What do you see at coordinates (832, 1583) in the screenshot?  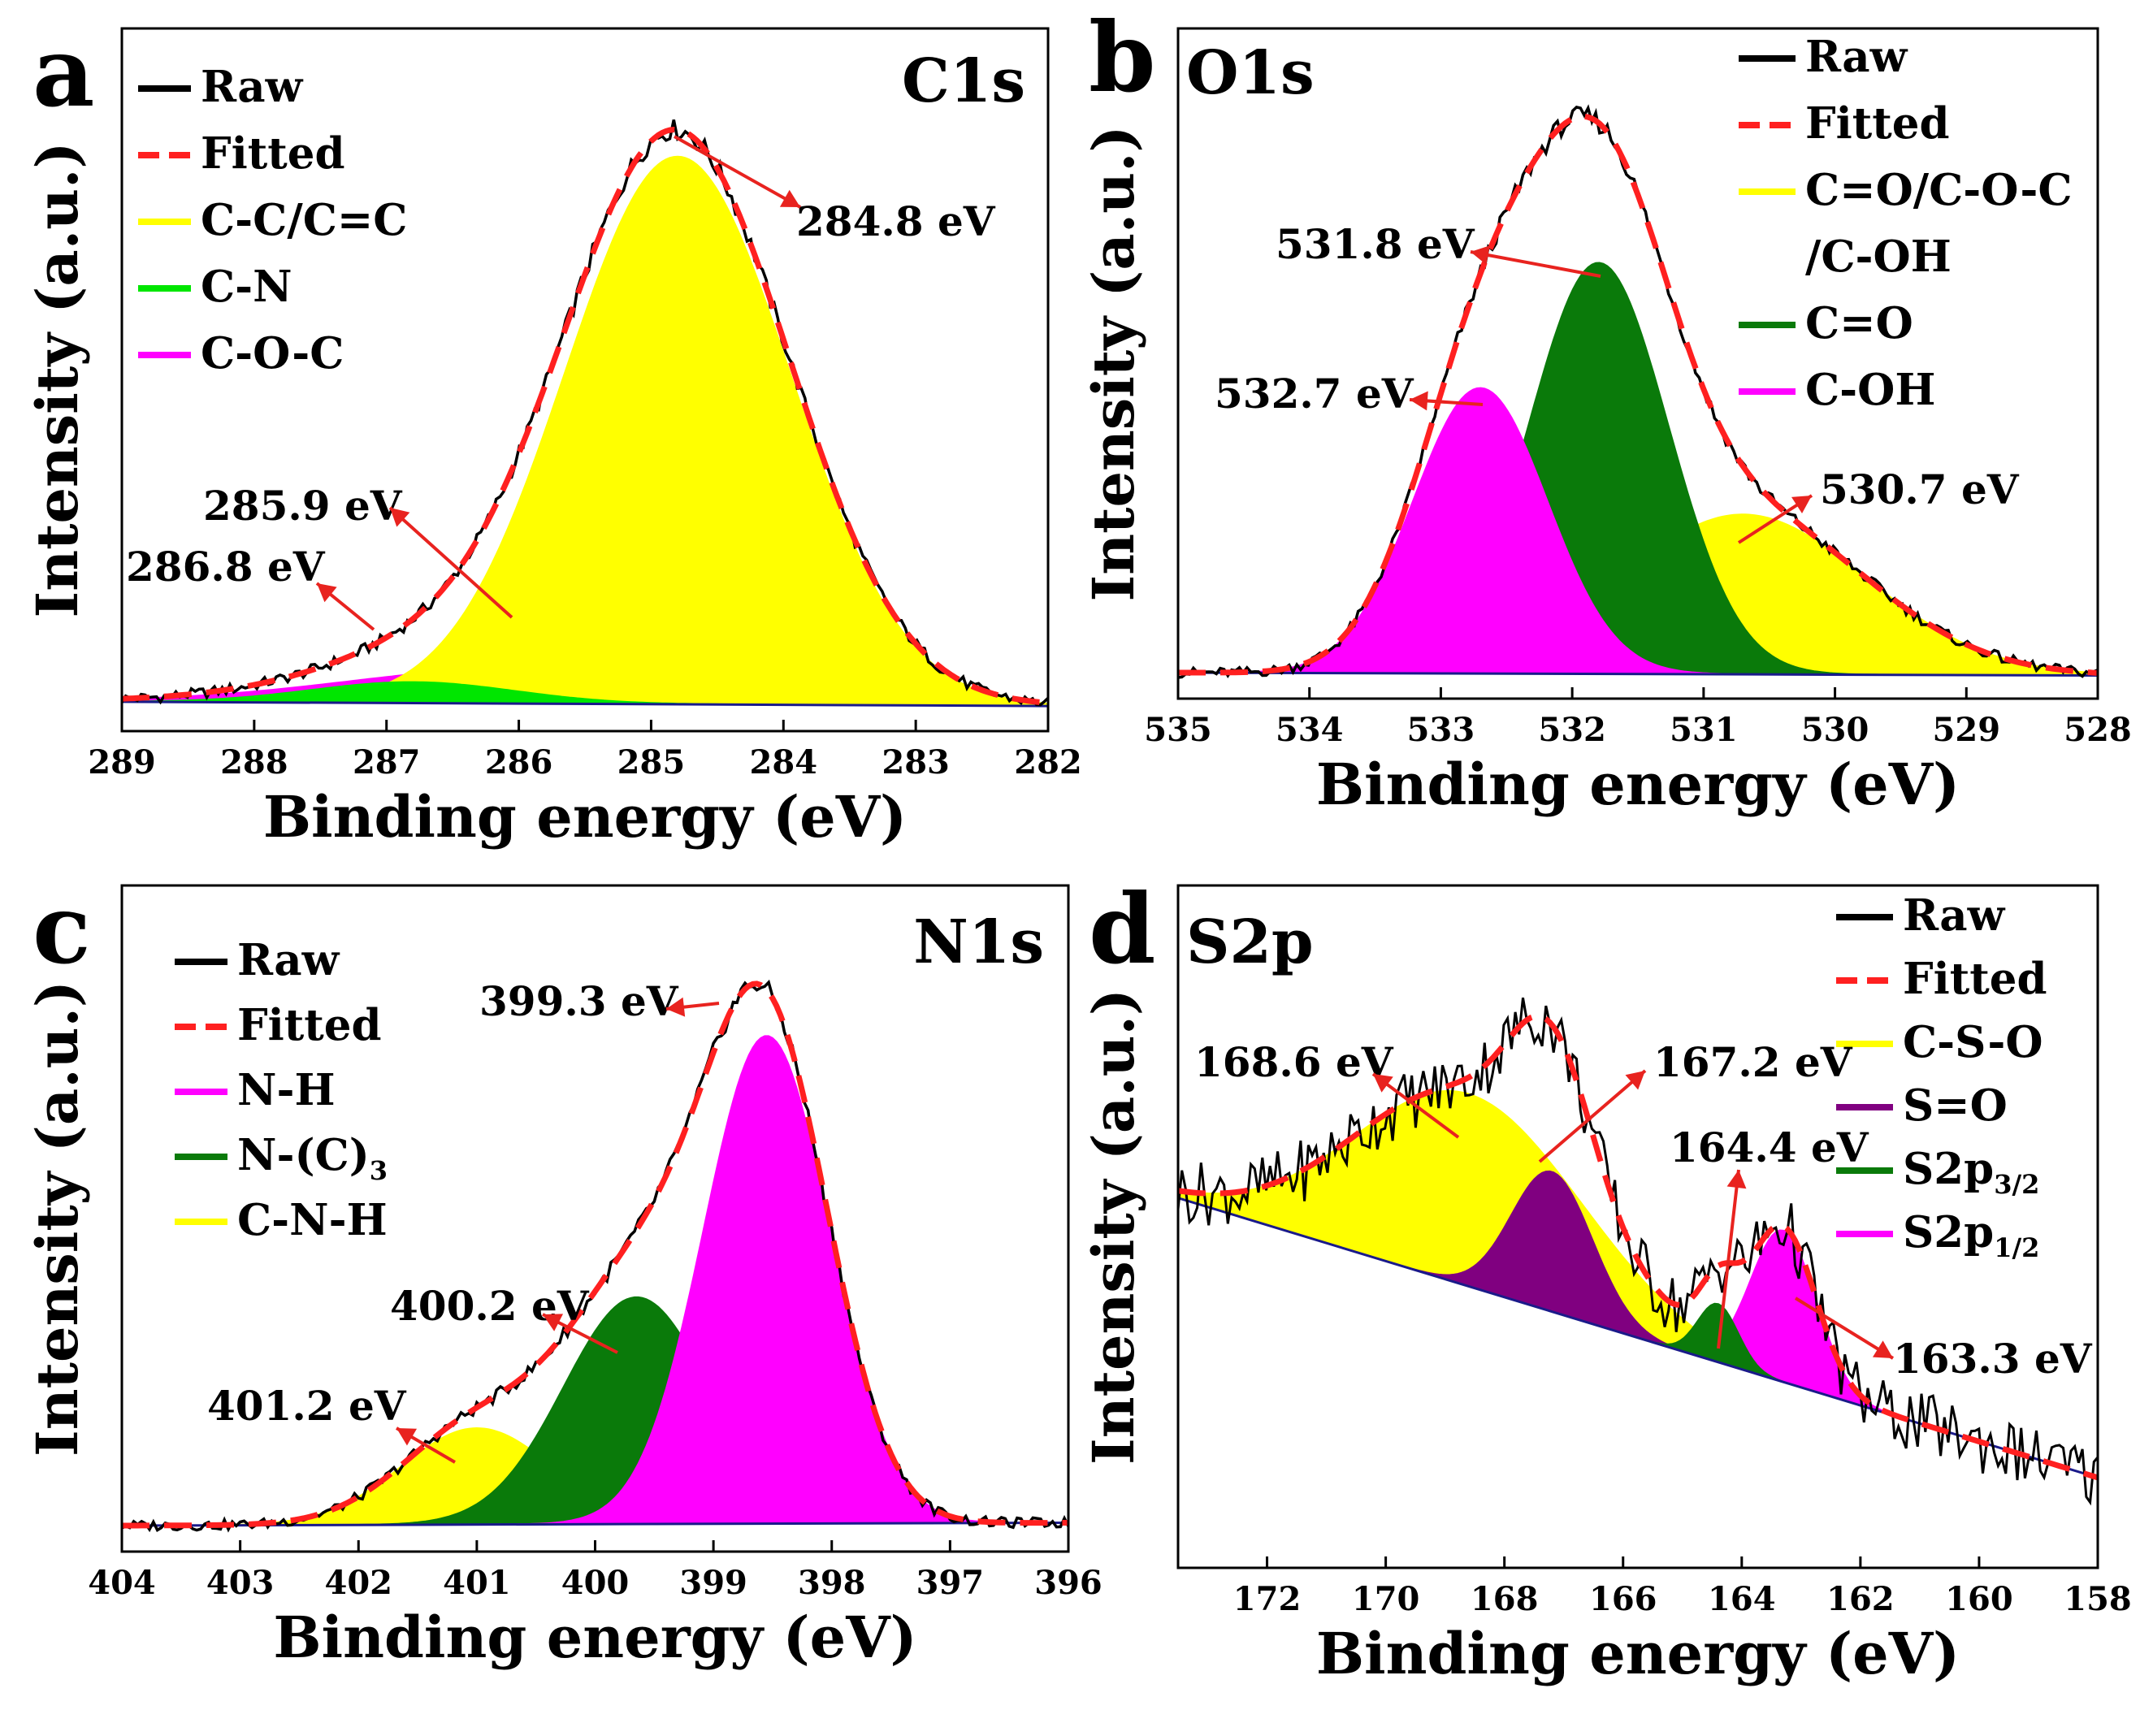 I see `x-tick-label: 398` at bounding box center [832, 1583].